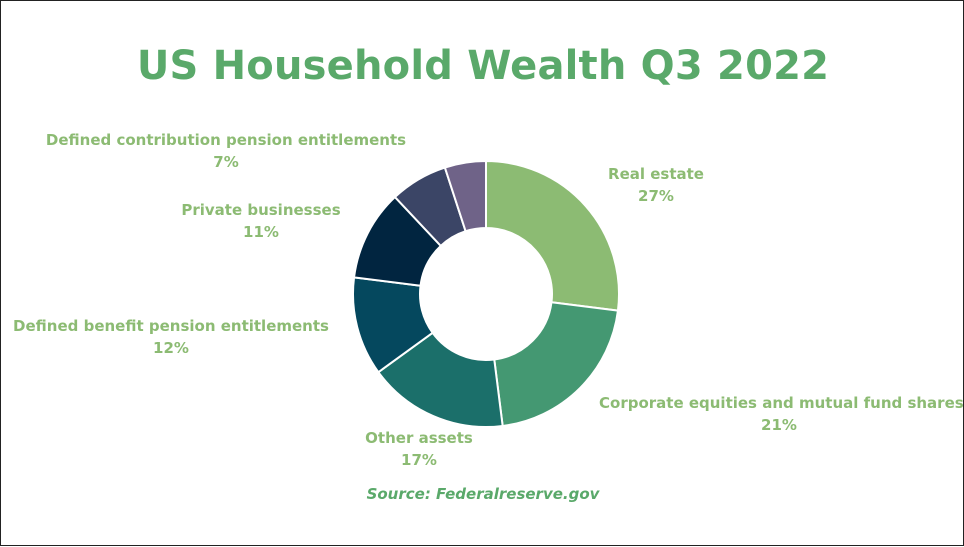 The width and height of the screenshot is (964, 547). Describe the element at coordinates (171, 326) in the screenshot. I see `slice-label: Defined benefit pension entitlements` at that location.